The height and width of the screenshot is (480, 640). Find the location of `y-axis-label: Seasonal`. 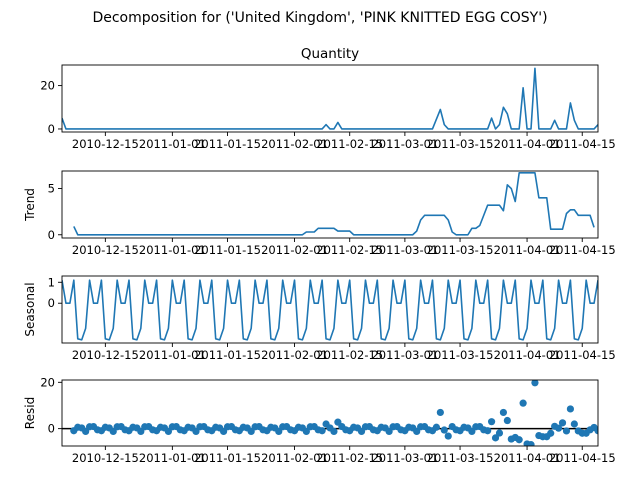

y-axis-label: Seasonal is located at coordinates (30, 309).